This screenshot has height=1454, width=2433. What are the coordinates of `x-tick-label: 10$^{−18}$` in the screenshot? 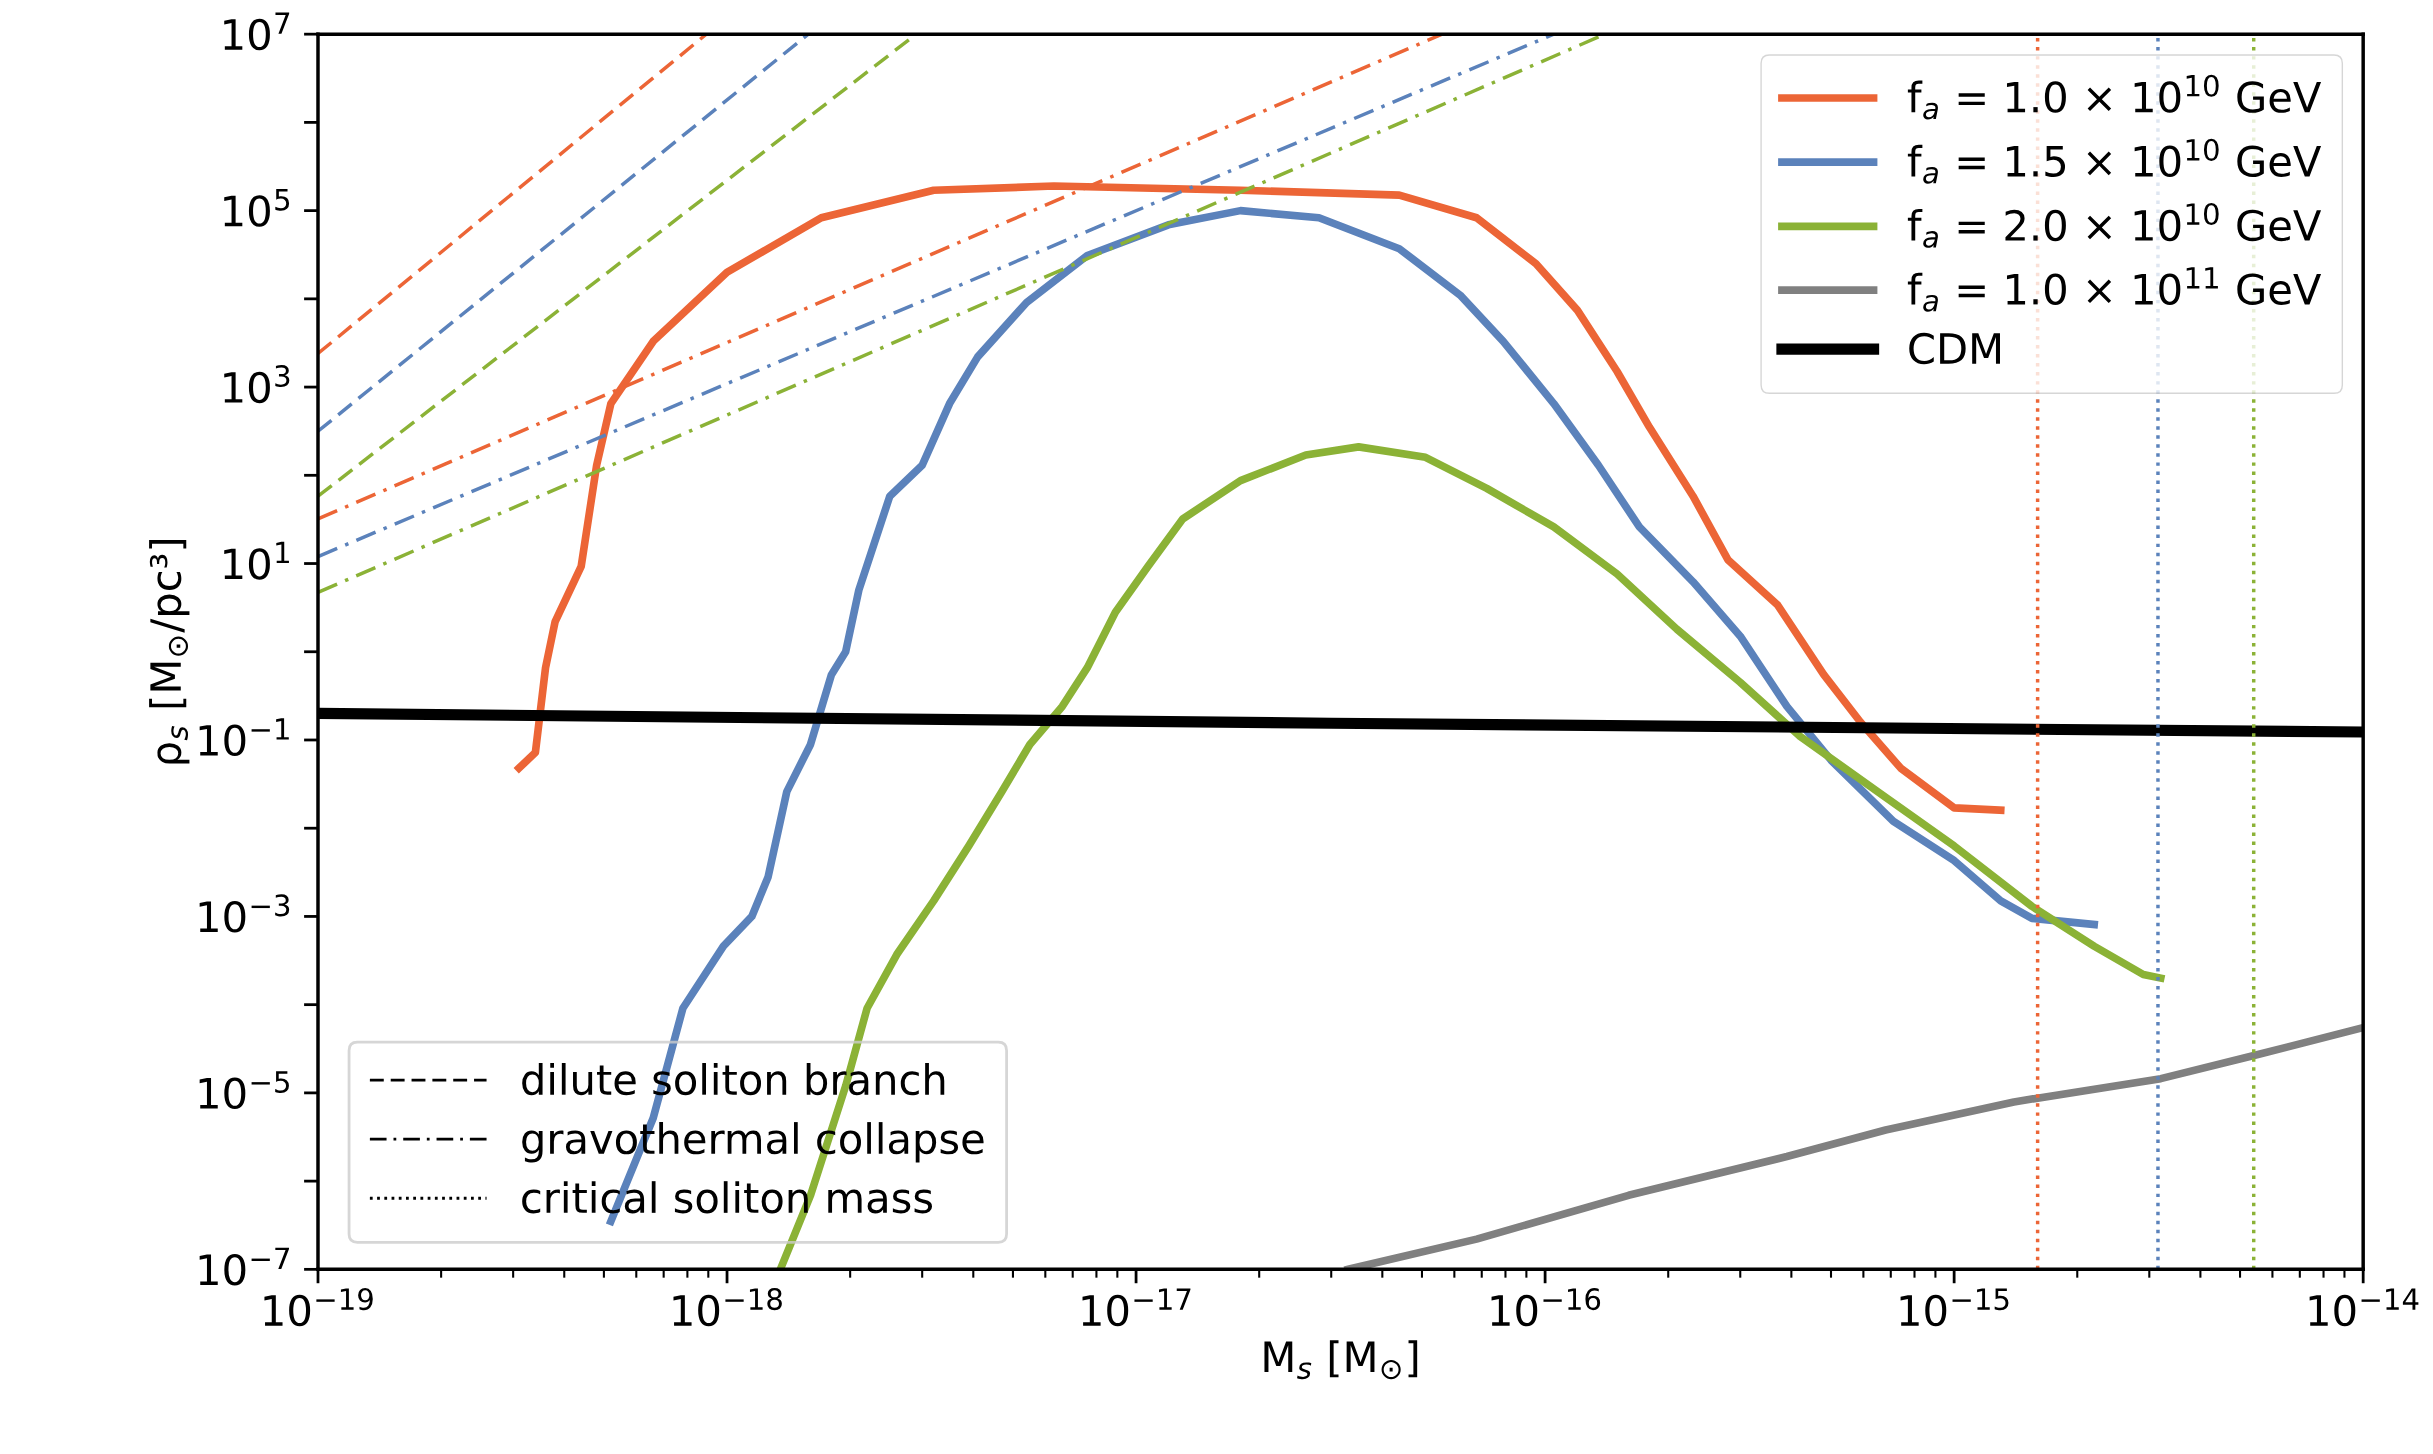 It's located at (727, 1307).